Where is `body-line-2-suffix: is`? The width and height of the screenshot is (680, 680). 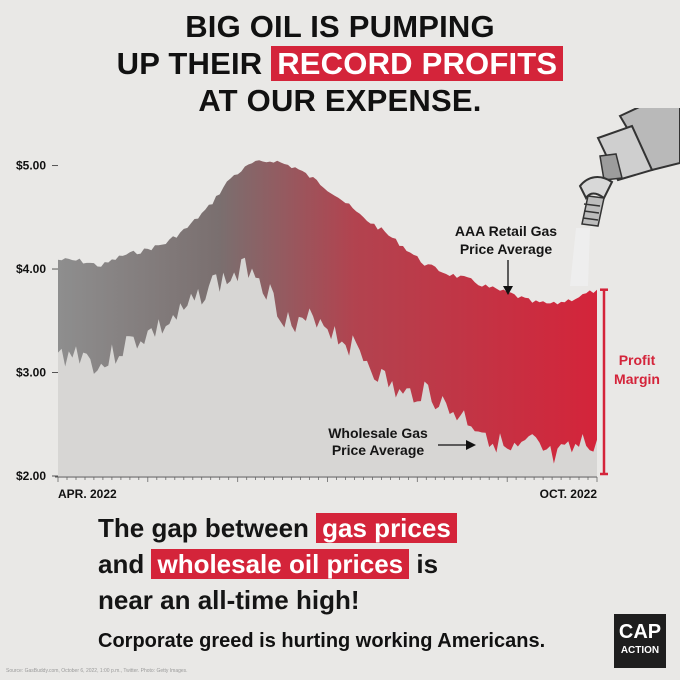
body-line-2-suffix: is is located at coordinates (427, 564).